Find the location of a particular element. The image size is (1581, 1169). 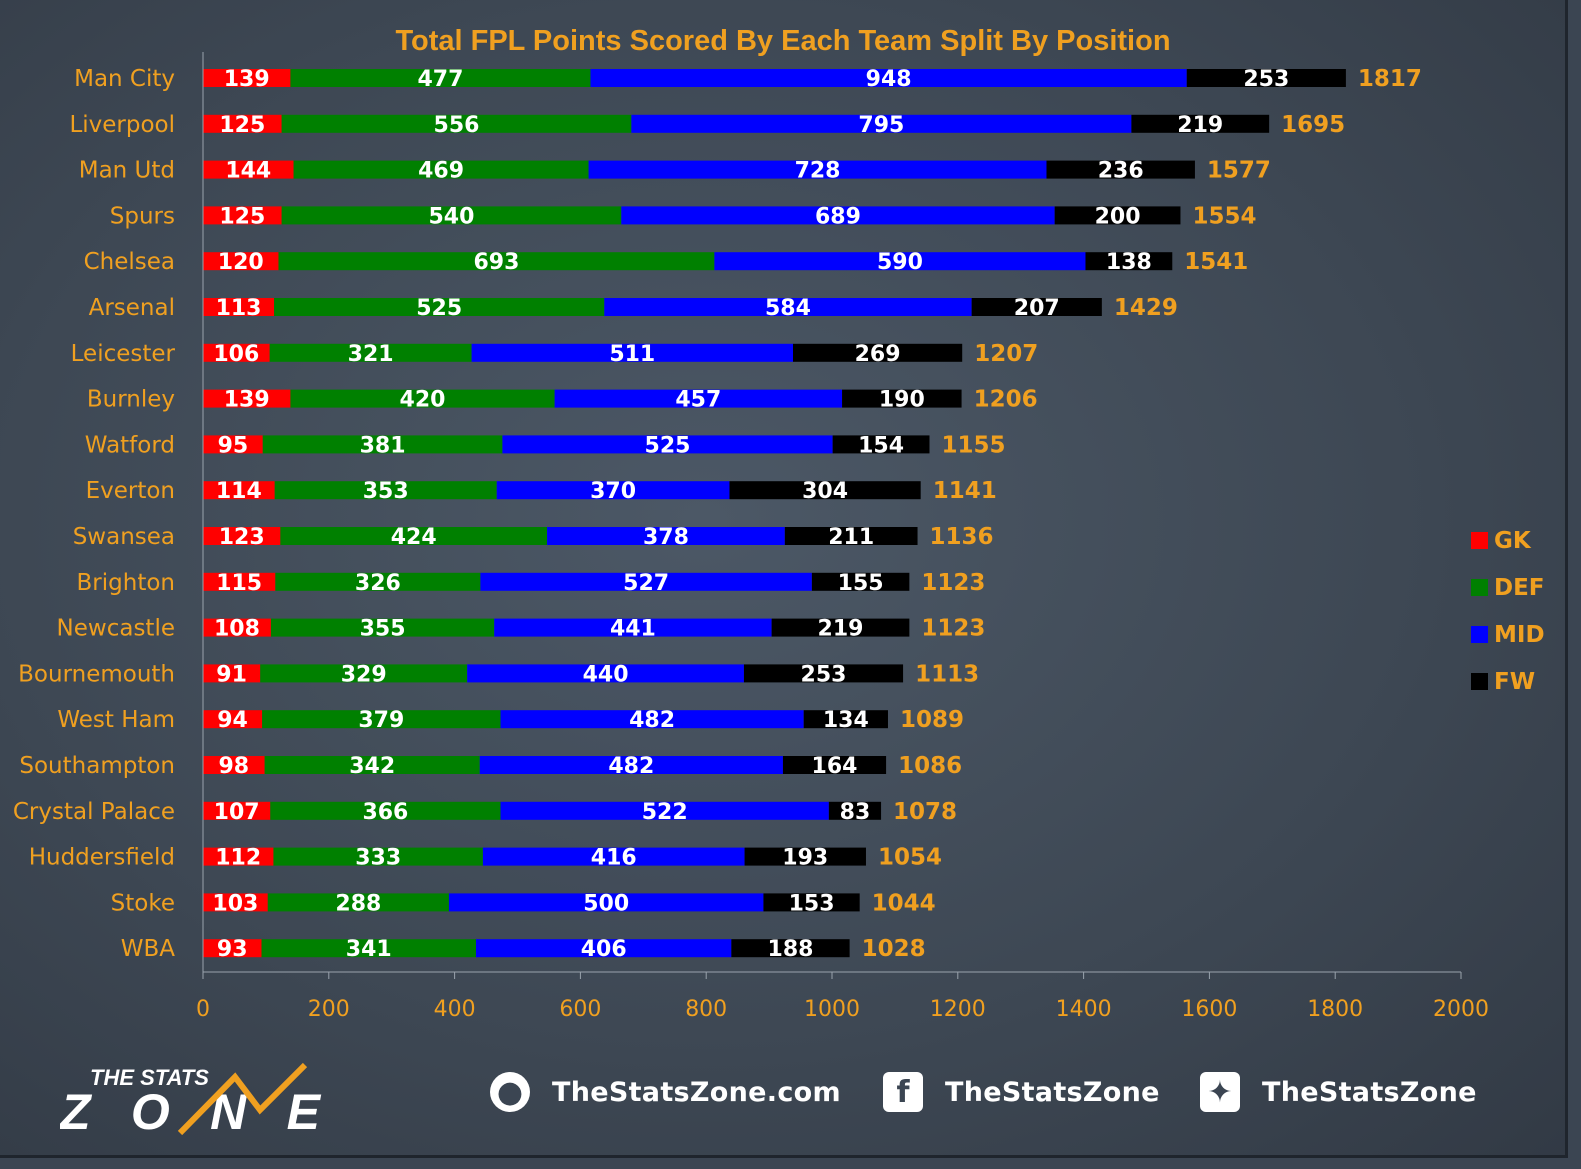

total-value-label: 1044 is located at coordinates (904, 903).